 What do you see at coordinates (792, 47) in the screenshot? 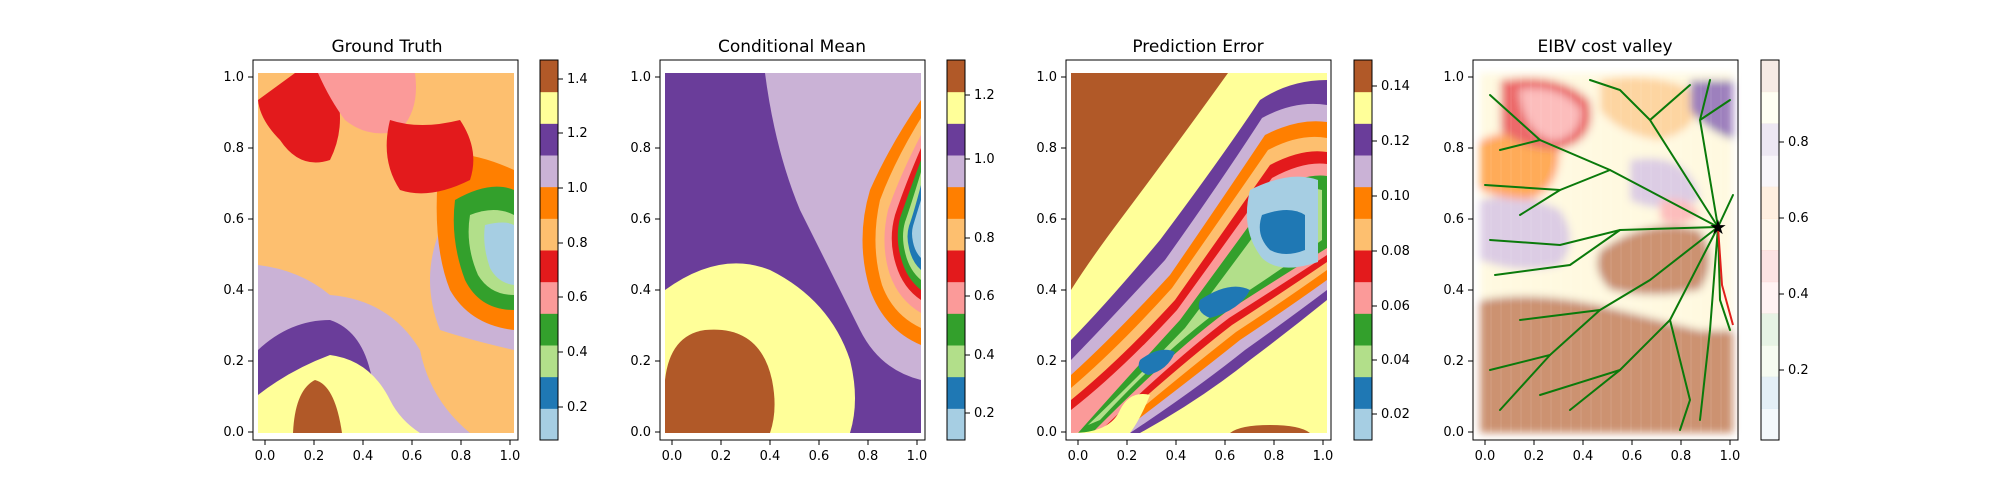
I see `panel-title: Conditional Mean` at bounding box center [792, 47].